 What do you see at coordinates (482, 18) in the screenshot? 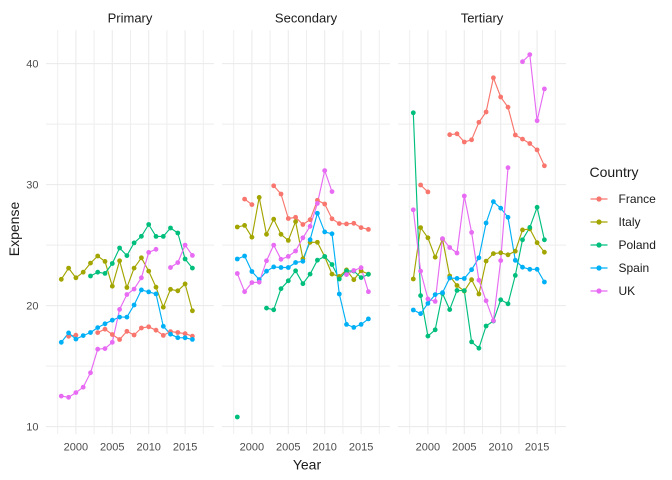
I see `svg-text: Tertiary` at bounding box center [482, 18].